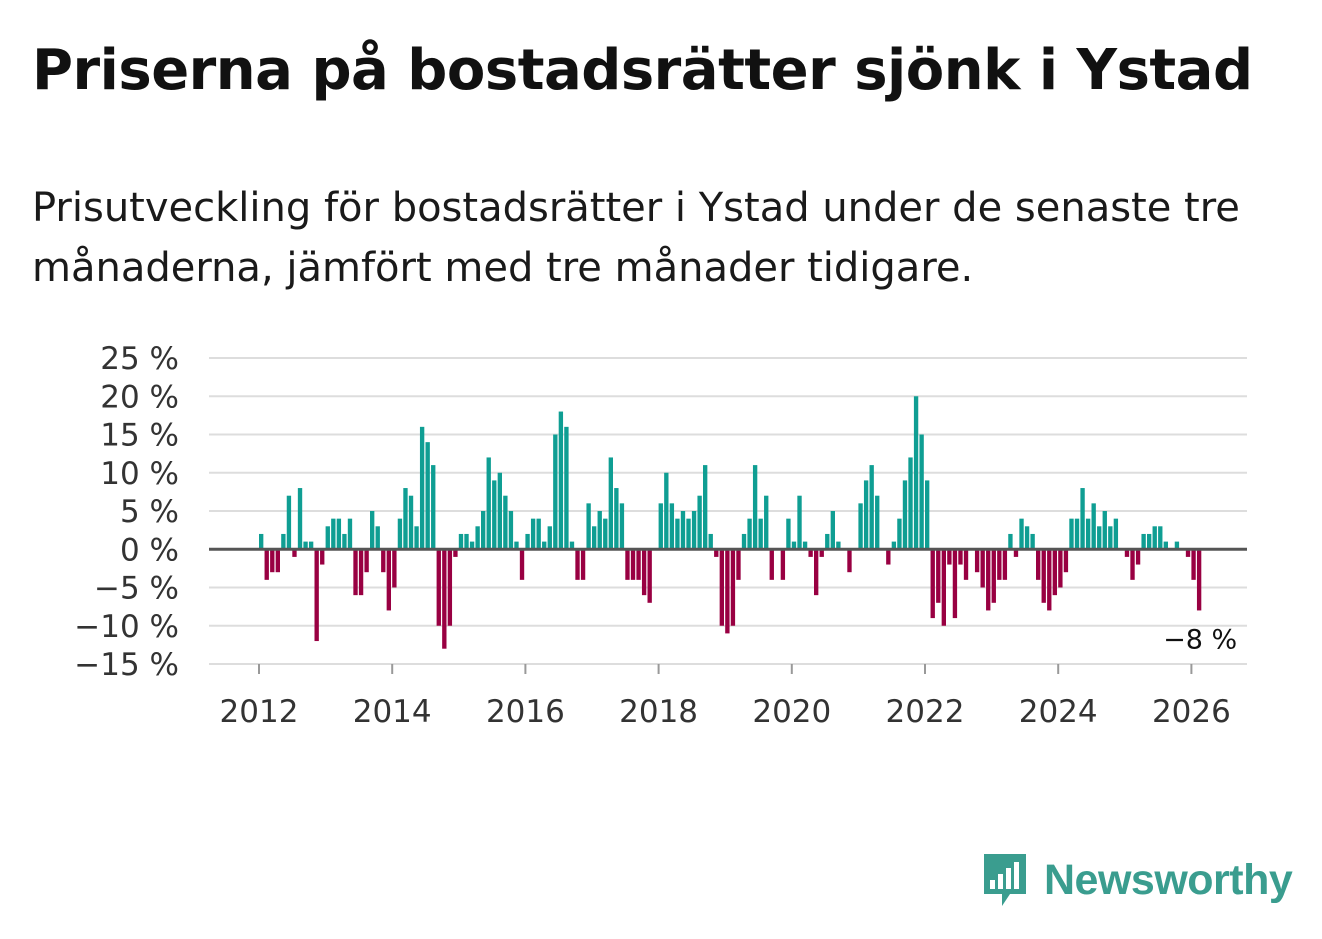 The height and width of the screenshot is (939, 1322). Describe the element at coordinates (136, 589) in the screenshot. I see `y-tick-label: −5 %` at that location.